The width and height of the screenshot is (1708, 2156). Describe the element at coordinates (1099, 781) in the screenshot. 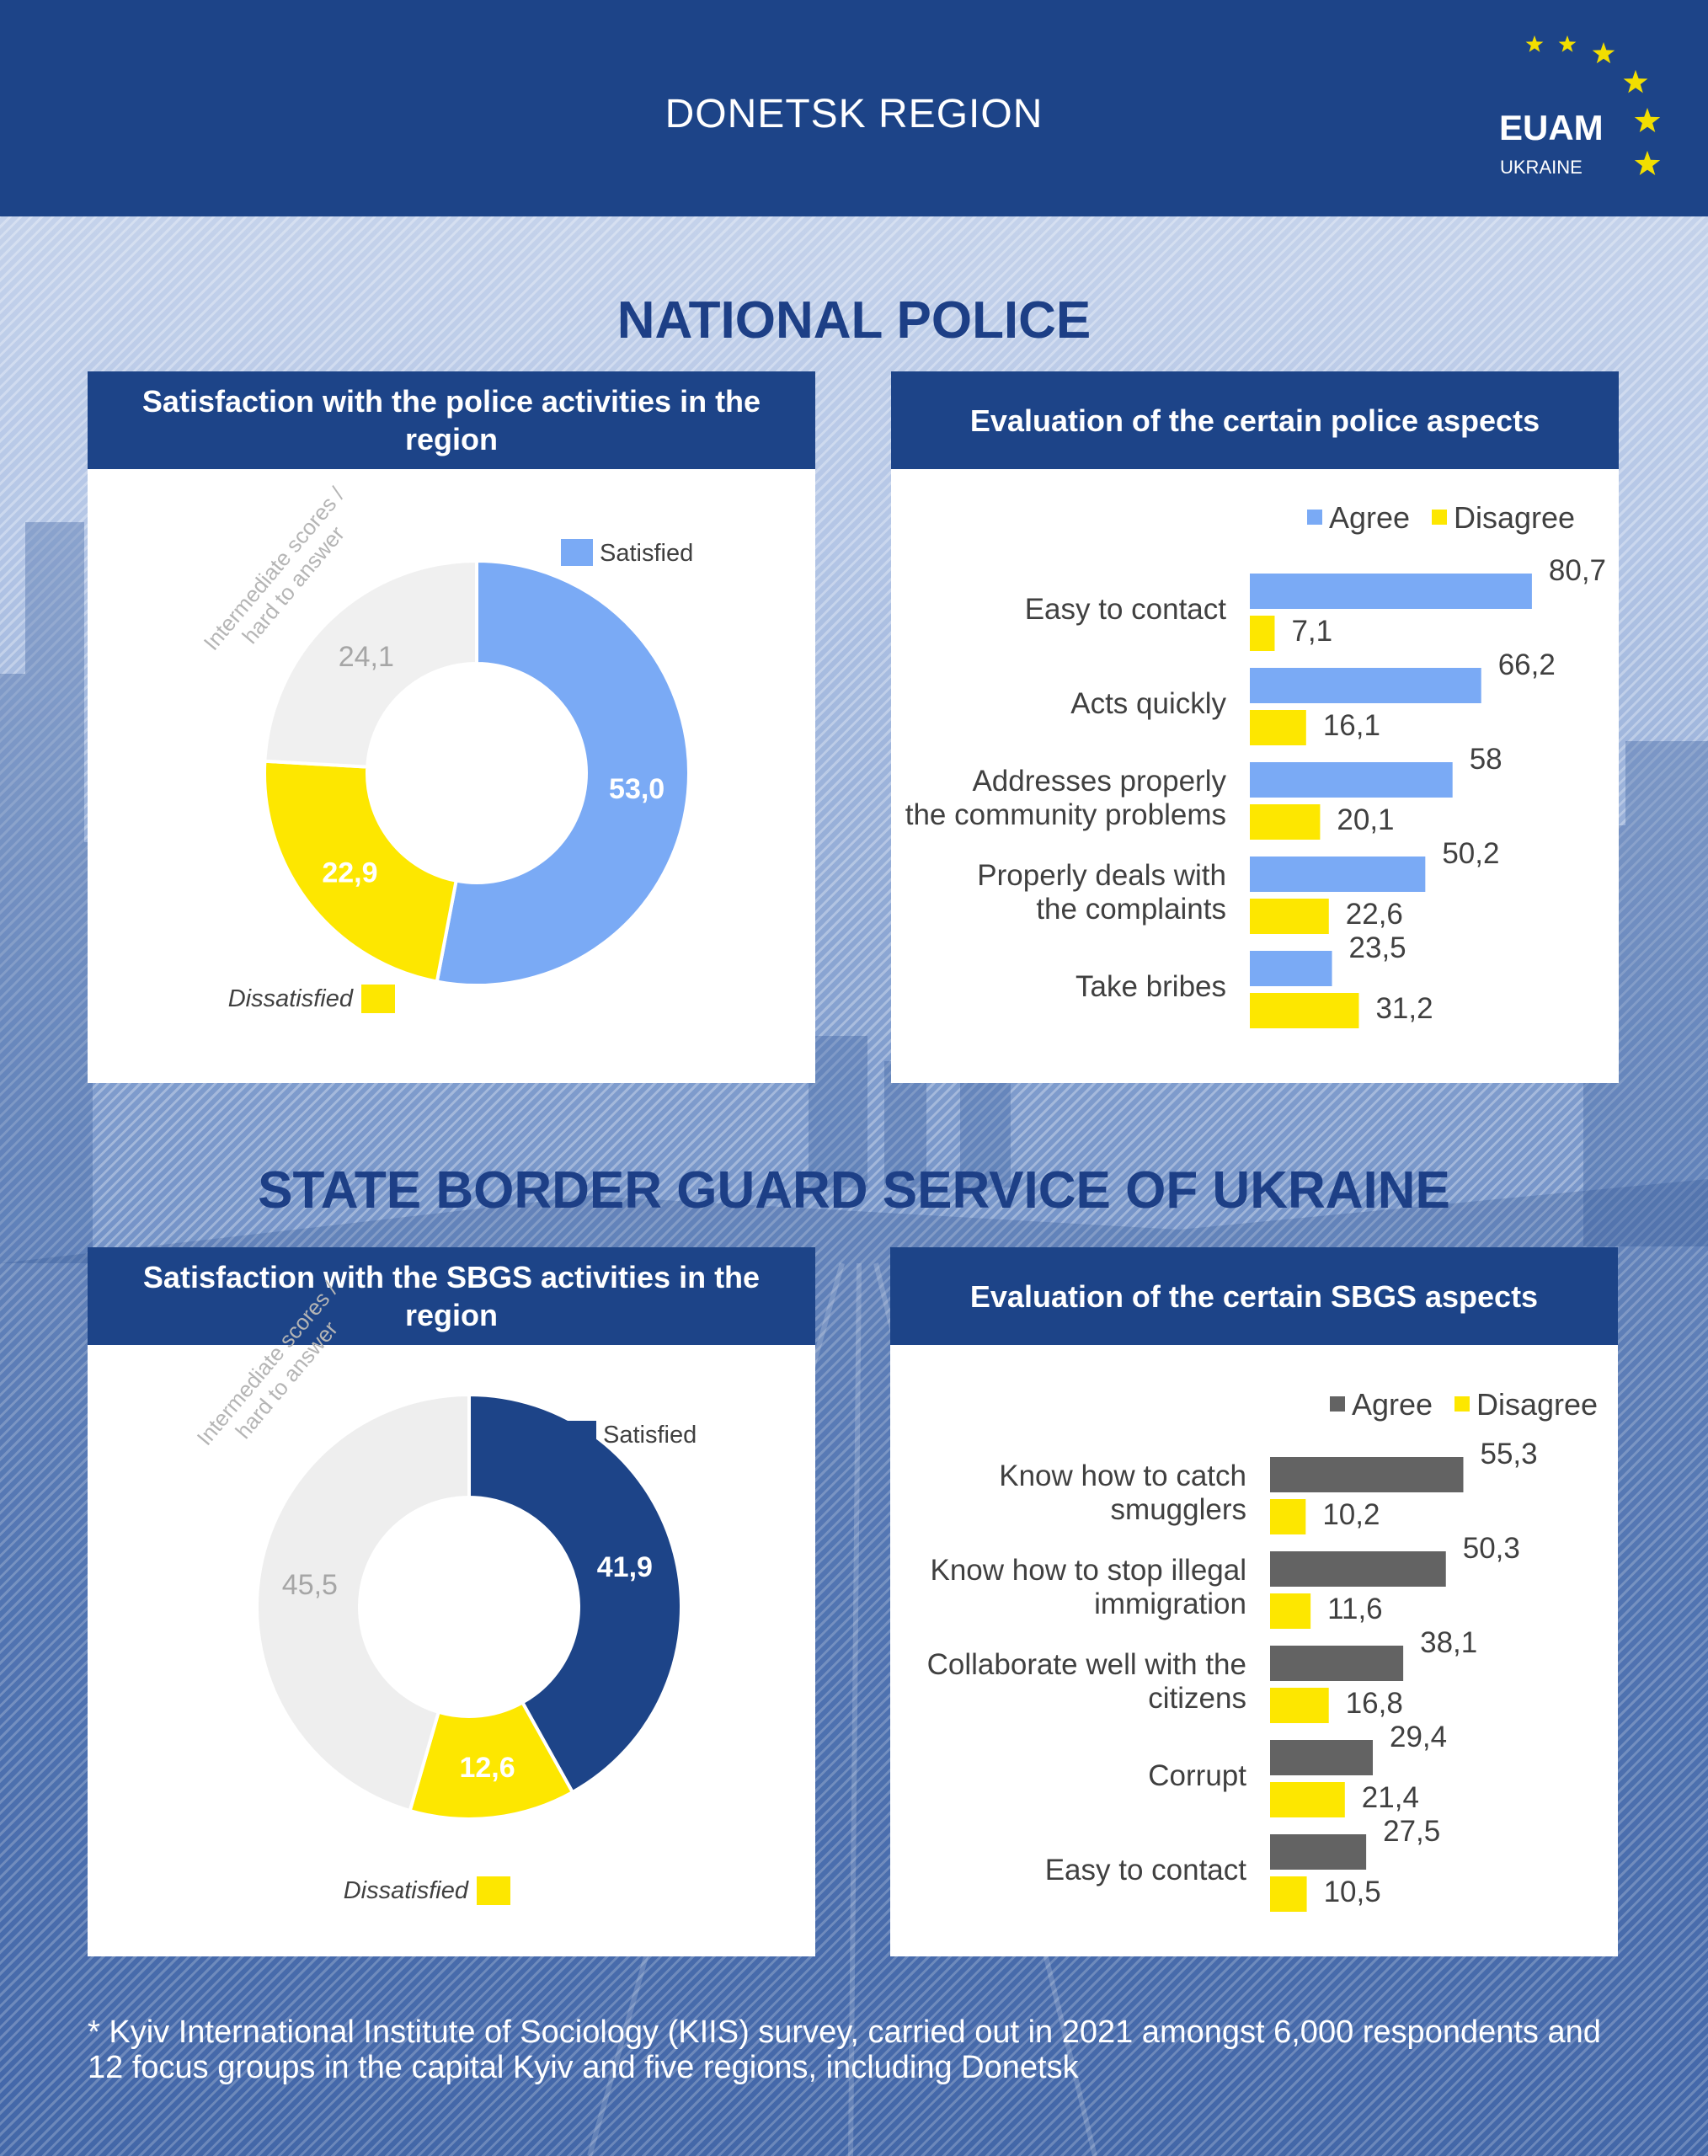

I see `category-label: Addresses properly` at that location.